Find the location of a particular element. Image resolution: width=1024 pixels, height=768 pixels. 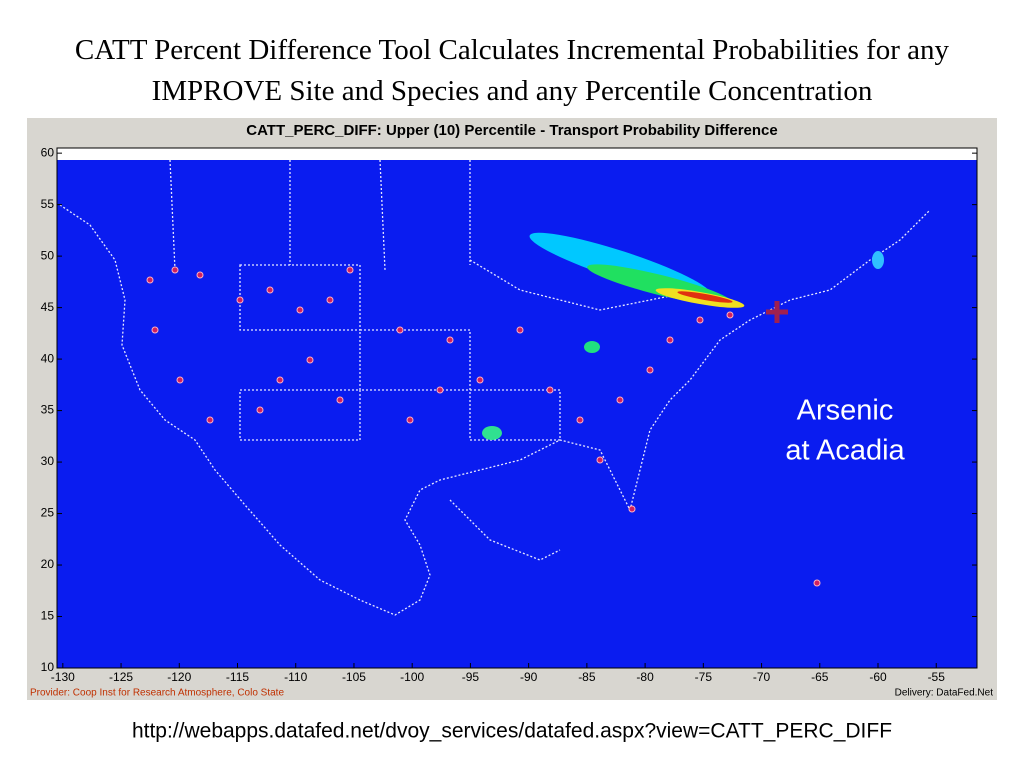

x-tick-label: -90 is located at coordinates (529, 677).